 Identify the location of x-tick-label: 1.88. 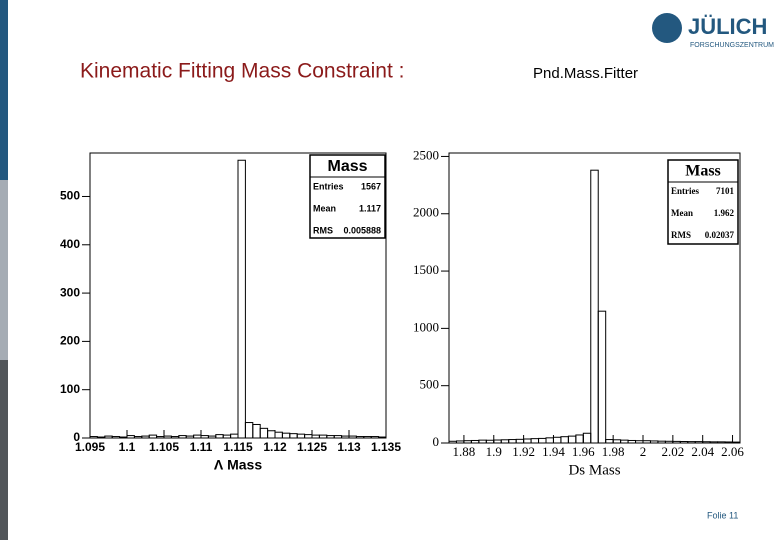
(464, 451).